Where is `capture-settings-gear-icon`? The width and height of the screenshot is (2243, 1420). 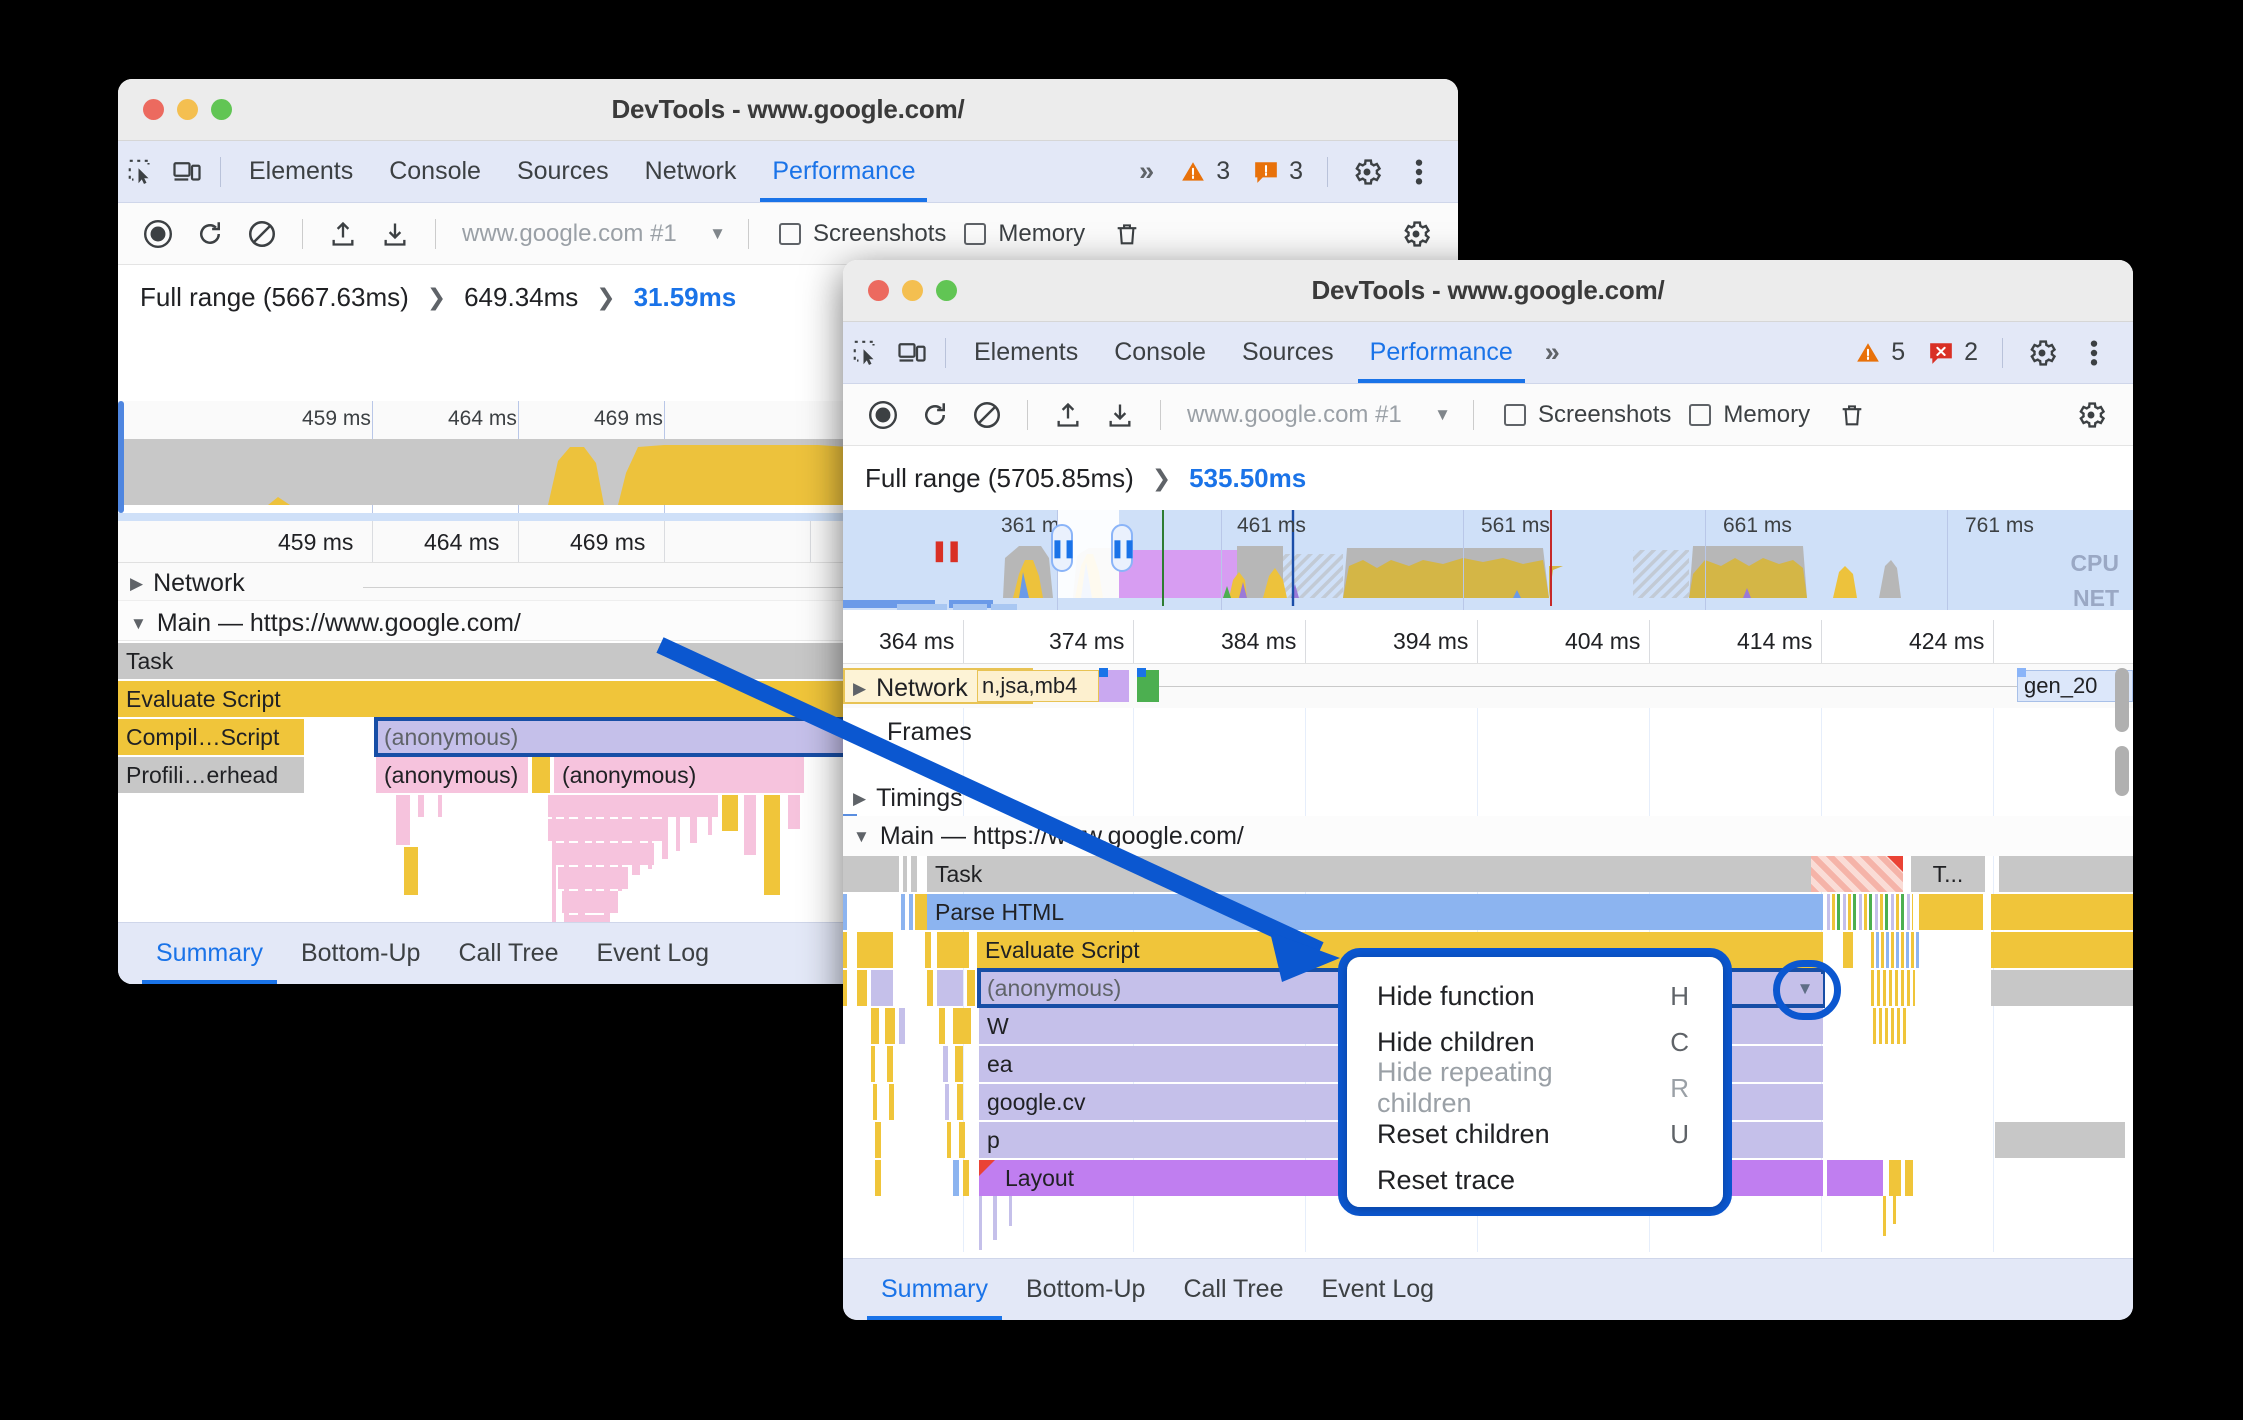 capture-settings-gear-icon is located at coordinates (1416, 234).